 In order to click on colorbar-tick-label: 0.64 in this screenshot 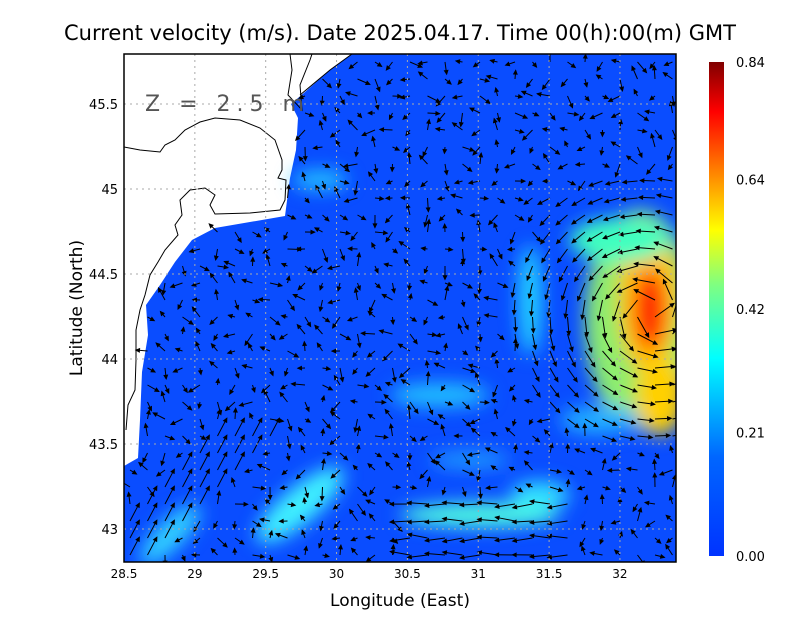, I will do `click(750, 181)`.